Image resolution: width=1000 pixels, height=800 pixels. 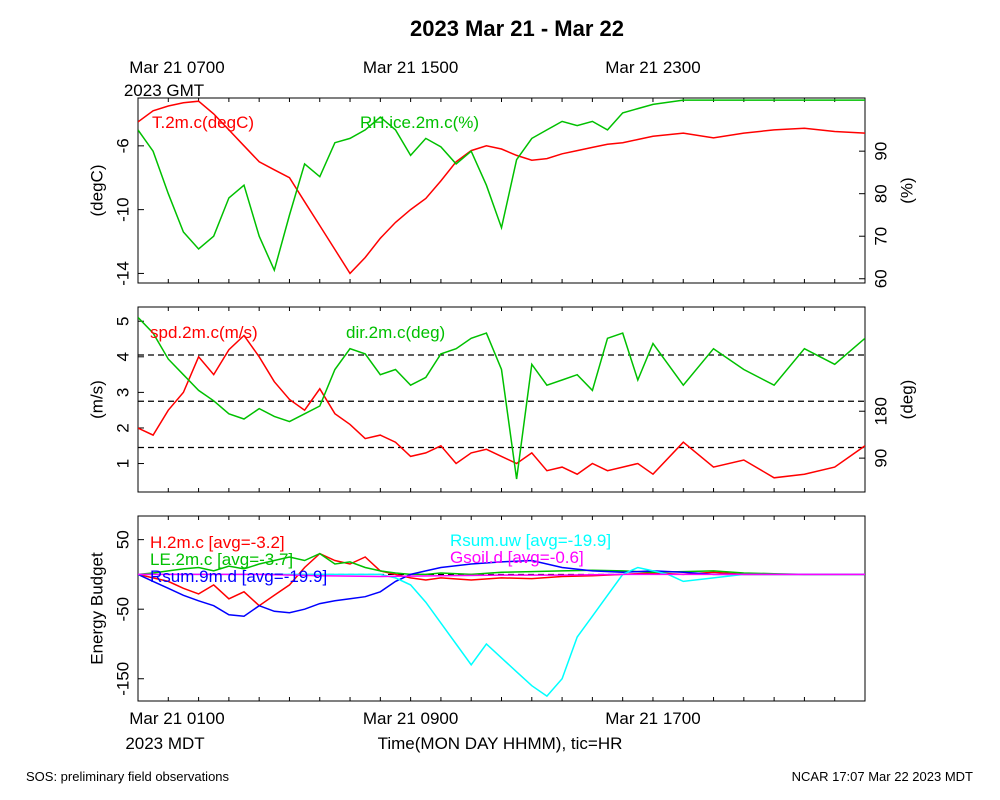 I want to click on series-line-rsum-uw, so click(x=501, y=632).